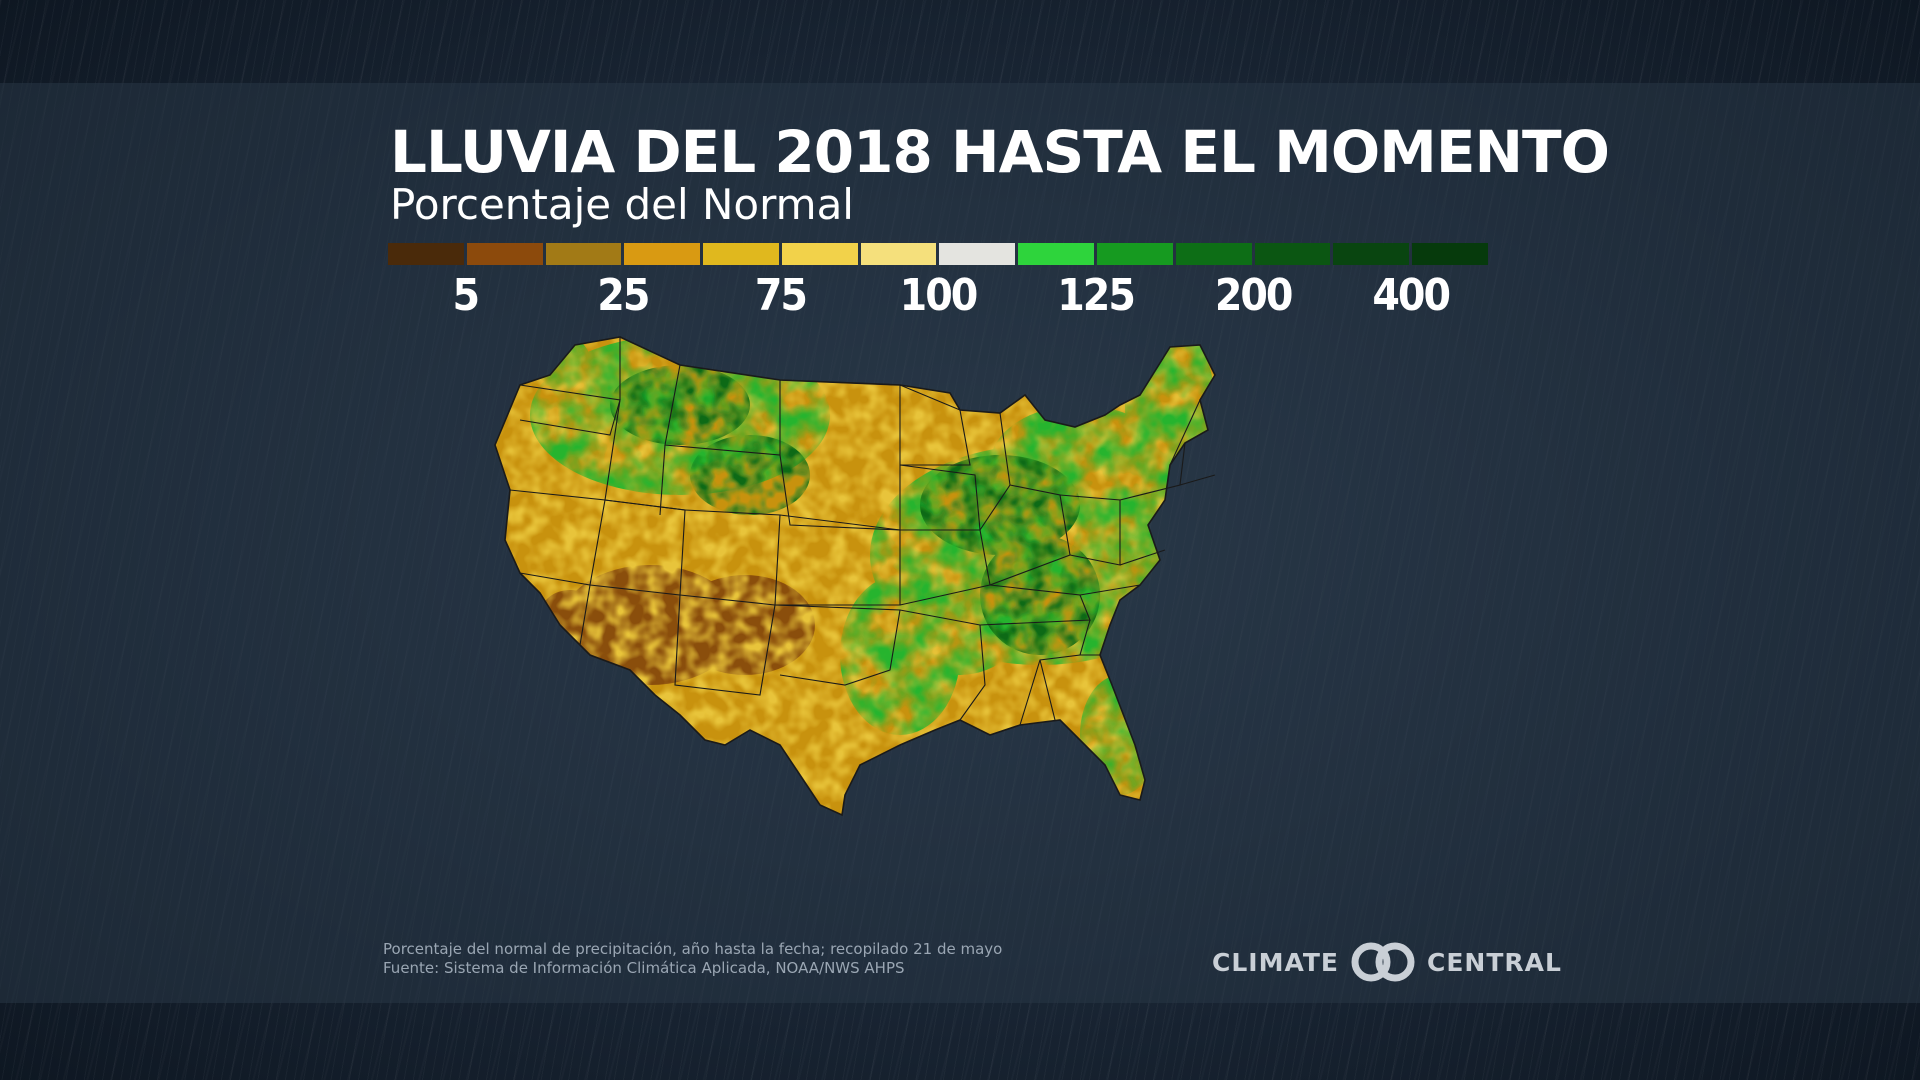 The width and height of the screenshot is (1920, 1080). I want to click on state-borders, so click(862, 531).